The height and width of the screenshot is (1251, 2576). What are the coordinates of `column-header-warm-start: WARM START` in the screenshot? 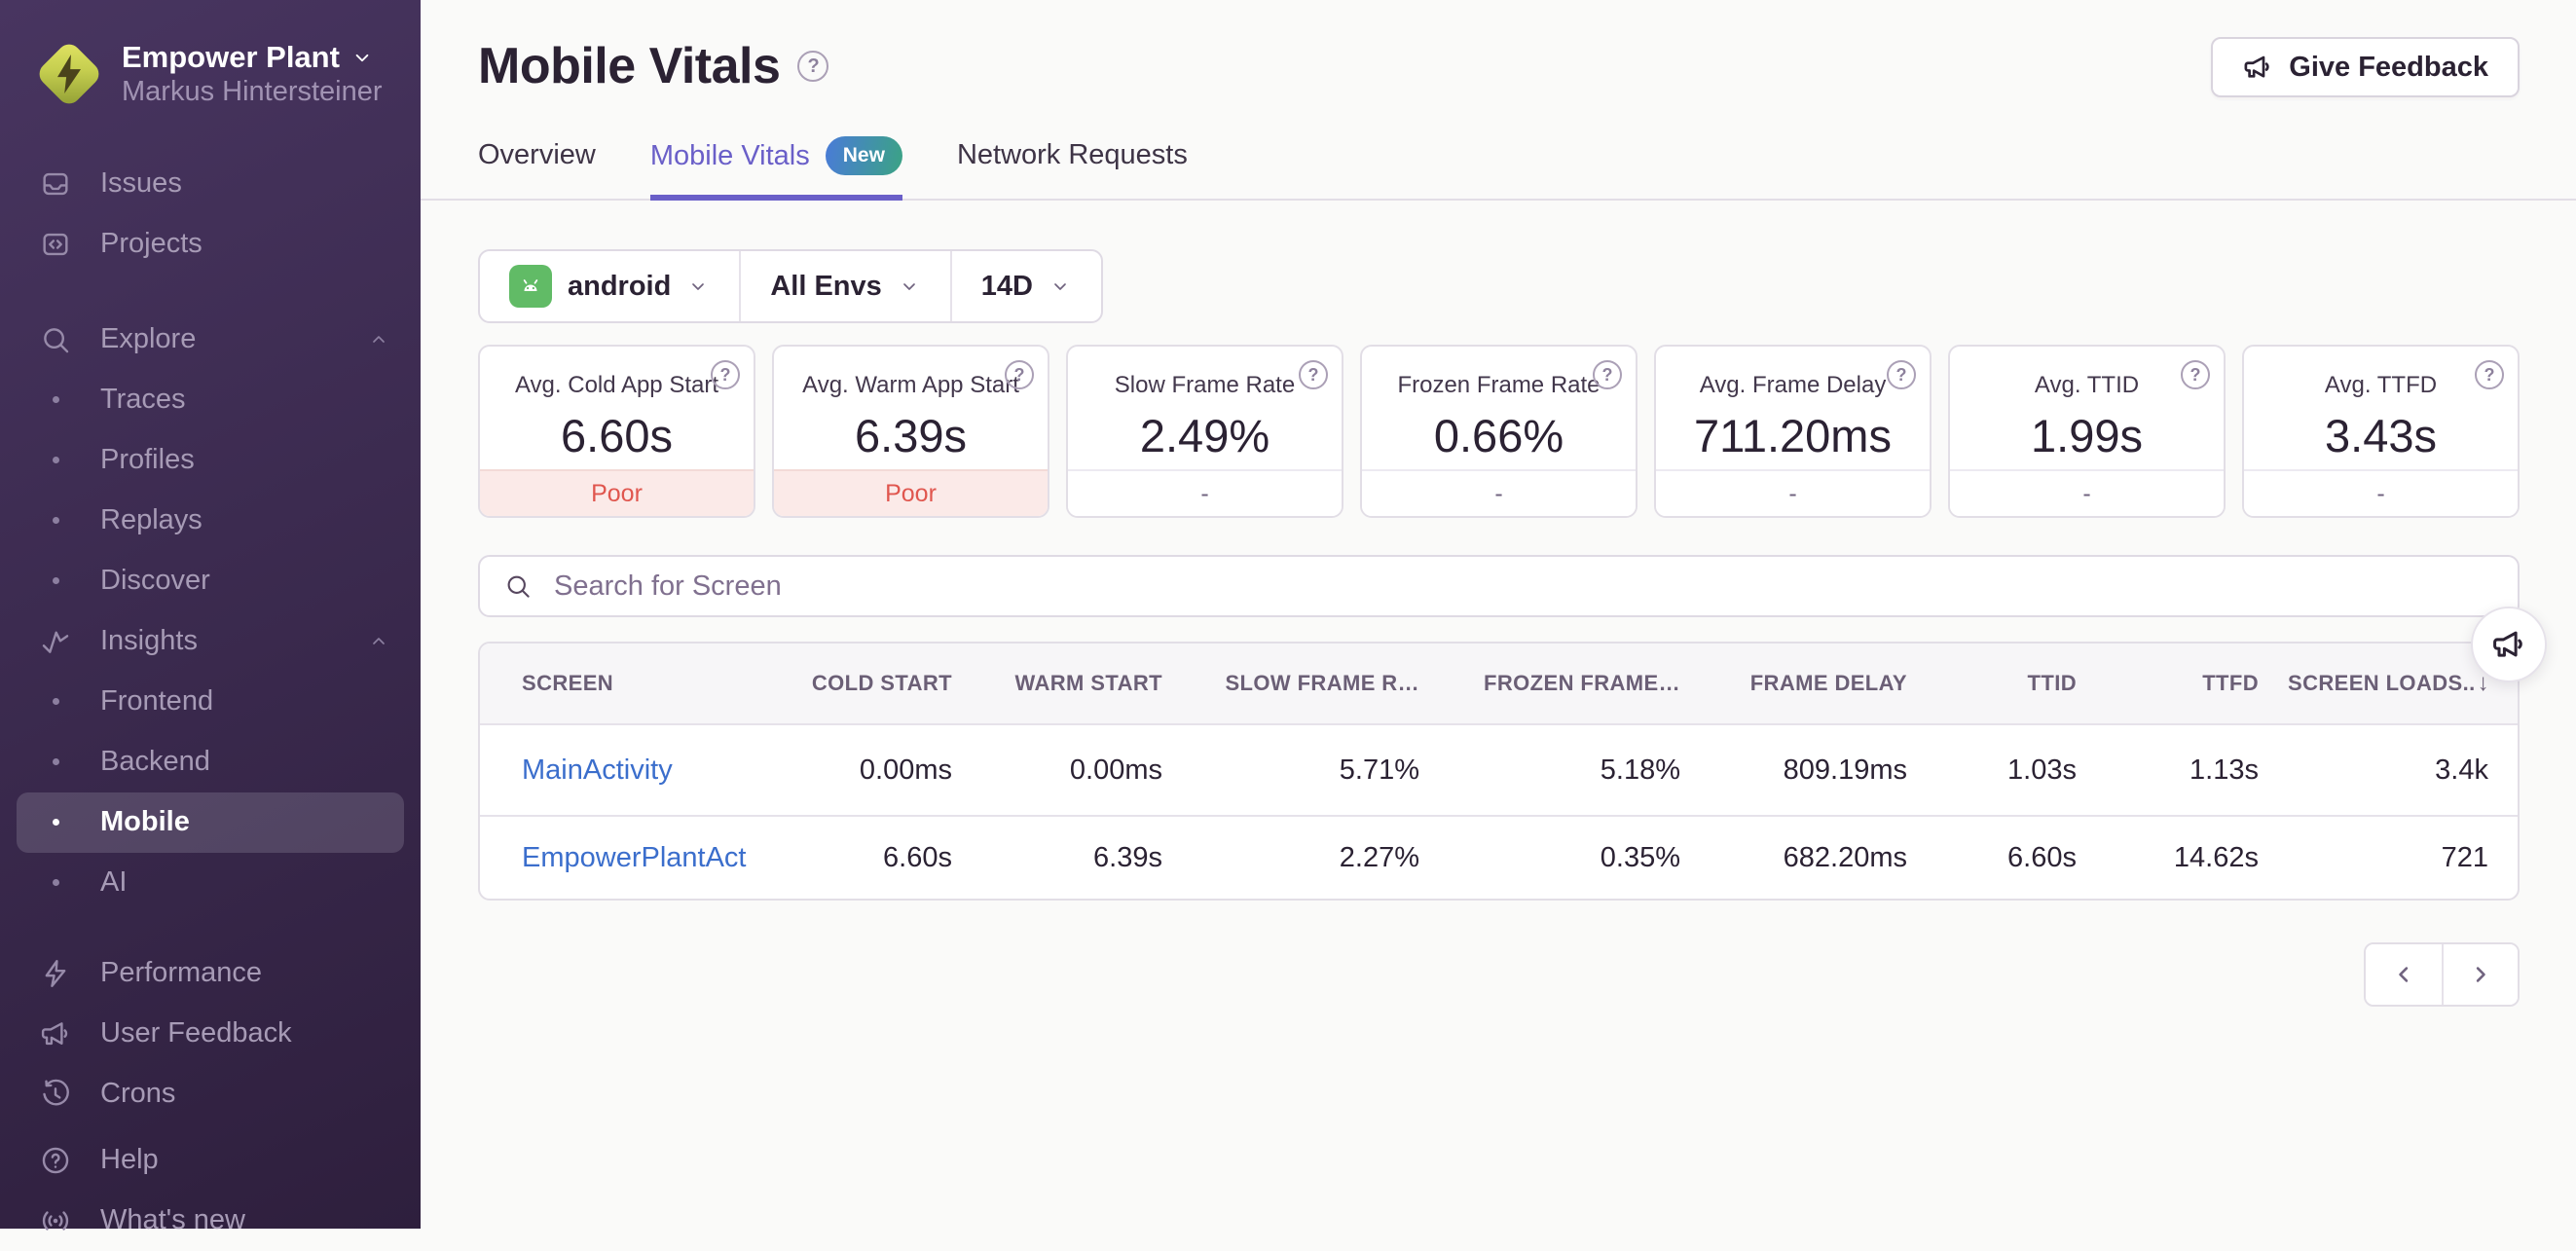 It's located at (1088, 683).